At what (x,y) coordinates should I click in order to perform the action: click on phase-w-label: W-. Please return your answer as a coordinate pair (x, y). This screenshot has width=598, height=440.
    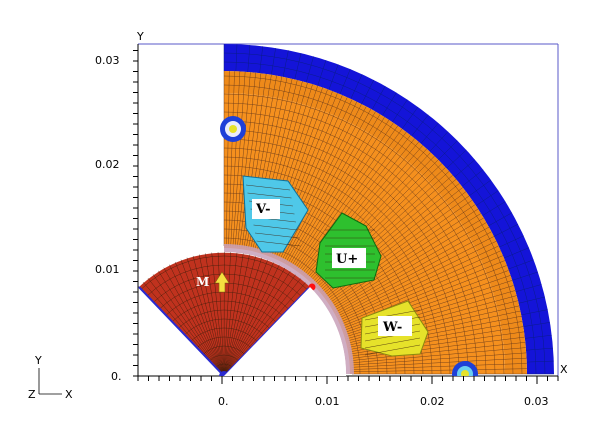
    Looking at the image, I should click on (392, 327).